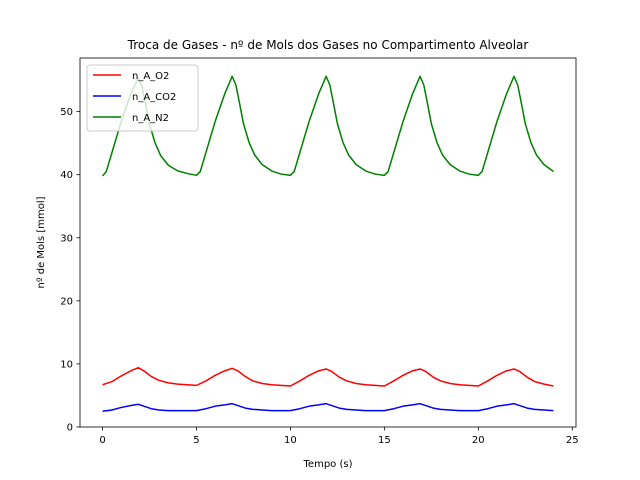 This screenshot has width=640, height=480. What do you see at coordinates (328, 376) in the screenshot?
I see `series-line-n-a-o2` at bounding box center [328, 376].